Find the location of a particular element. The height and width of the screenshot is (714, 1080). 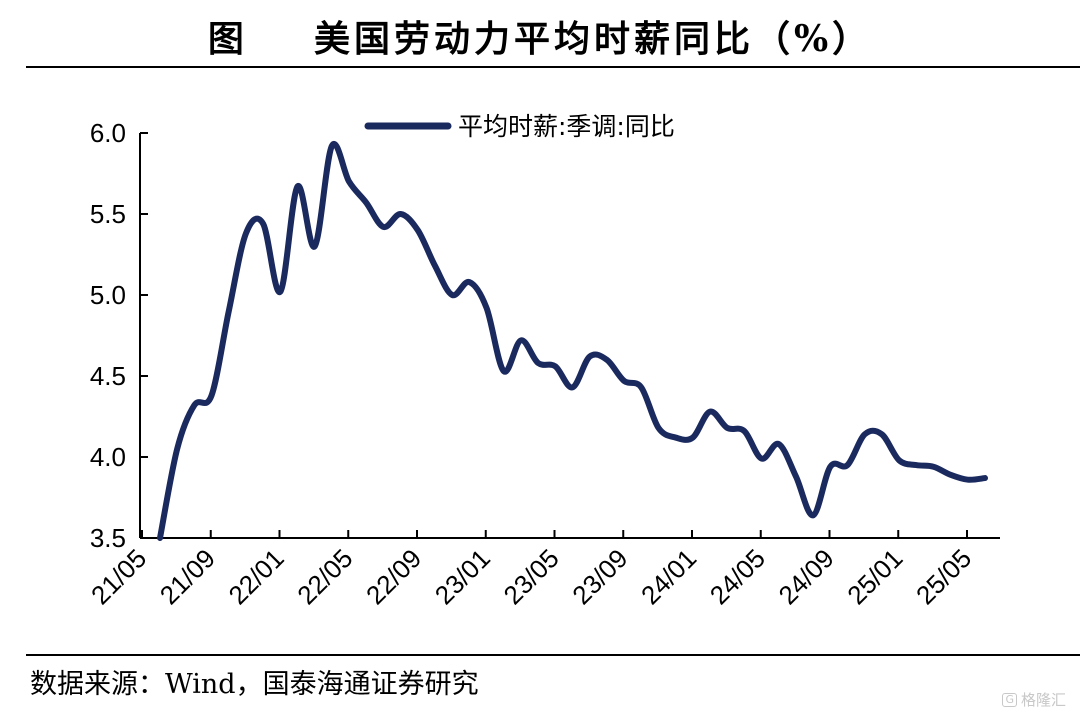

chart-title: 图 美国劳动力平均时薪同比（%） is located at coordinates (540, 39).